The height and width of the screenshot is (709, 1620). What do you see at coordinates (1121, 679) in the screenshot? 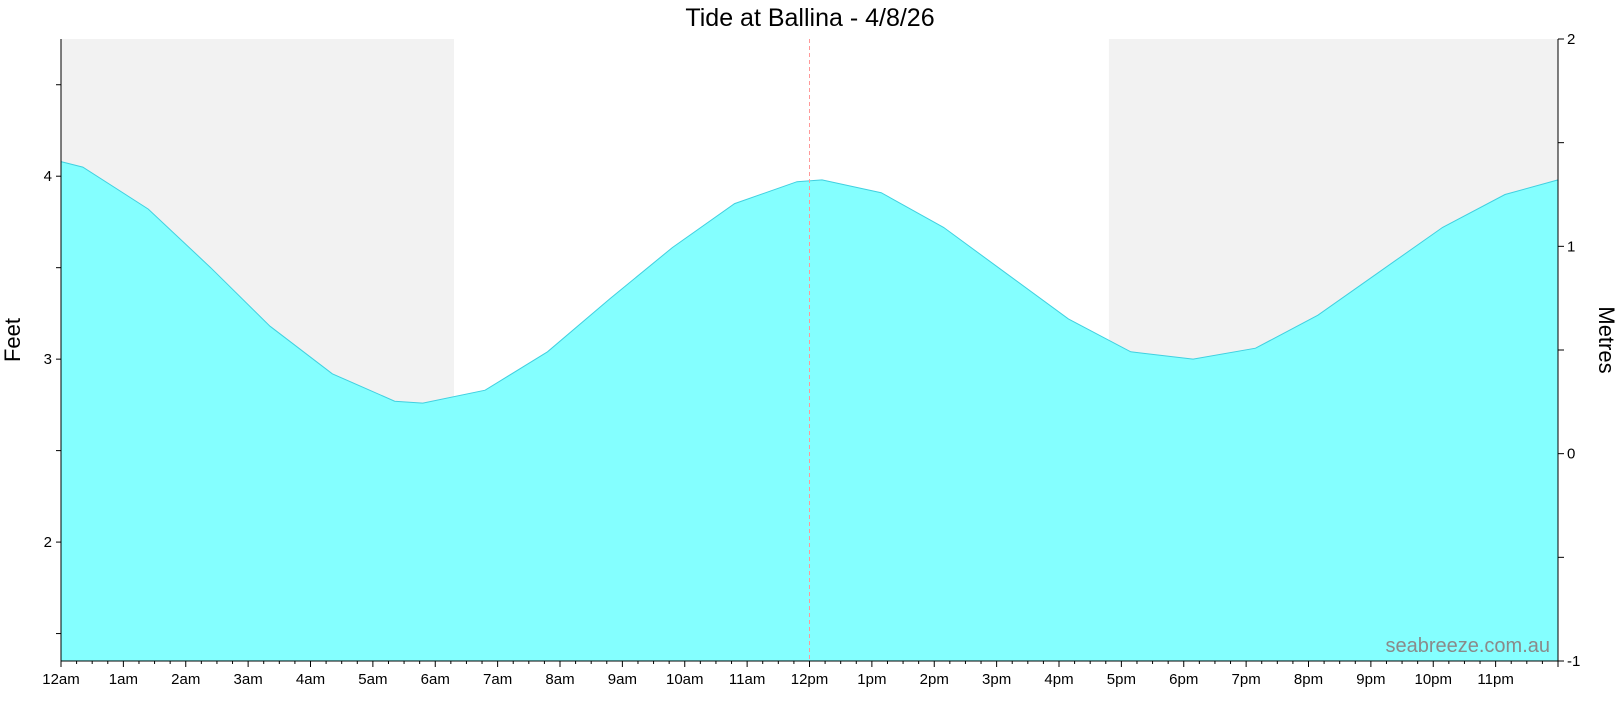
I see `x-tick-label: 5pm` at bounding box center [1121, 679].